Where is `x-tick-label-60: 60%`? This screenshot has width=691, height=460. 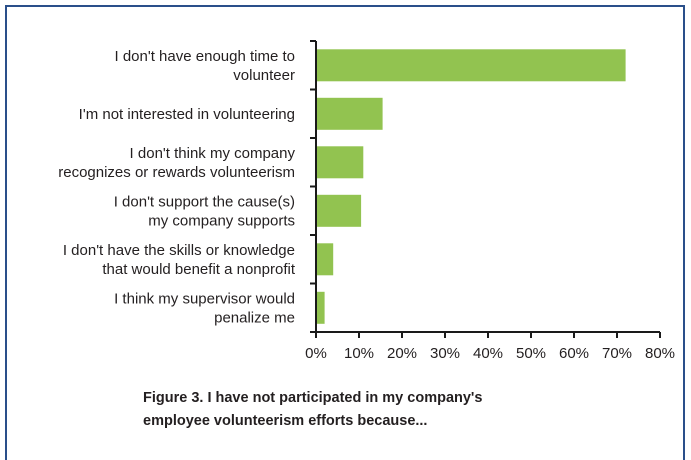
x-tick-label-60: 60% is located at coordinates (574, 353).